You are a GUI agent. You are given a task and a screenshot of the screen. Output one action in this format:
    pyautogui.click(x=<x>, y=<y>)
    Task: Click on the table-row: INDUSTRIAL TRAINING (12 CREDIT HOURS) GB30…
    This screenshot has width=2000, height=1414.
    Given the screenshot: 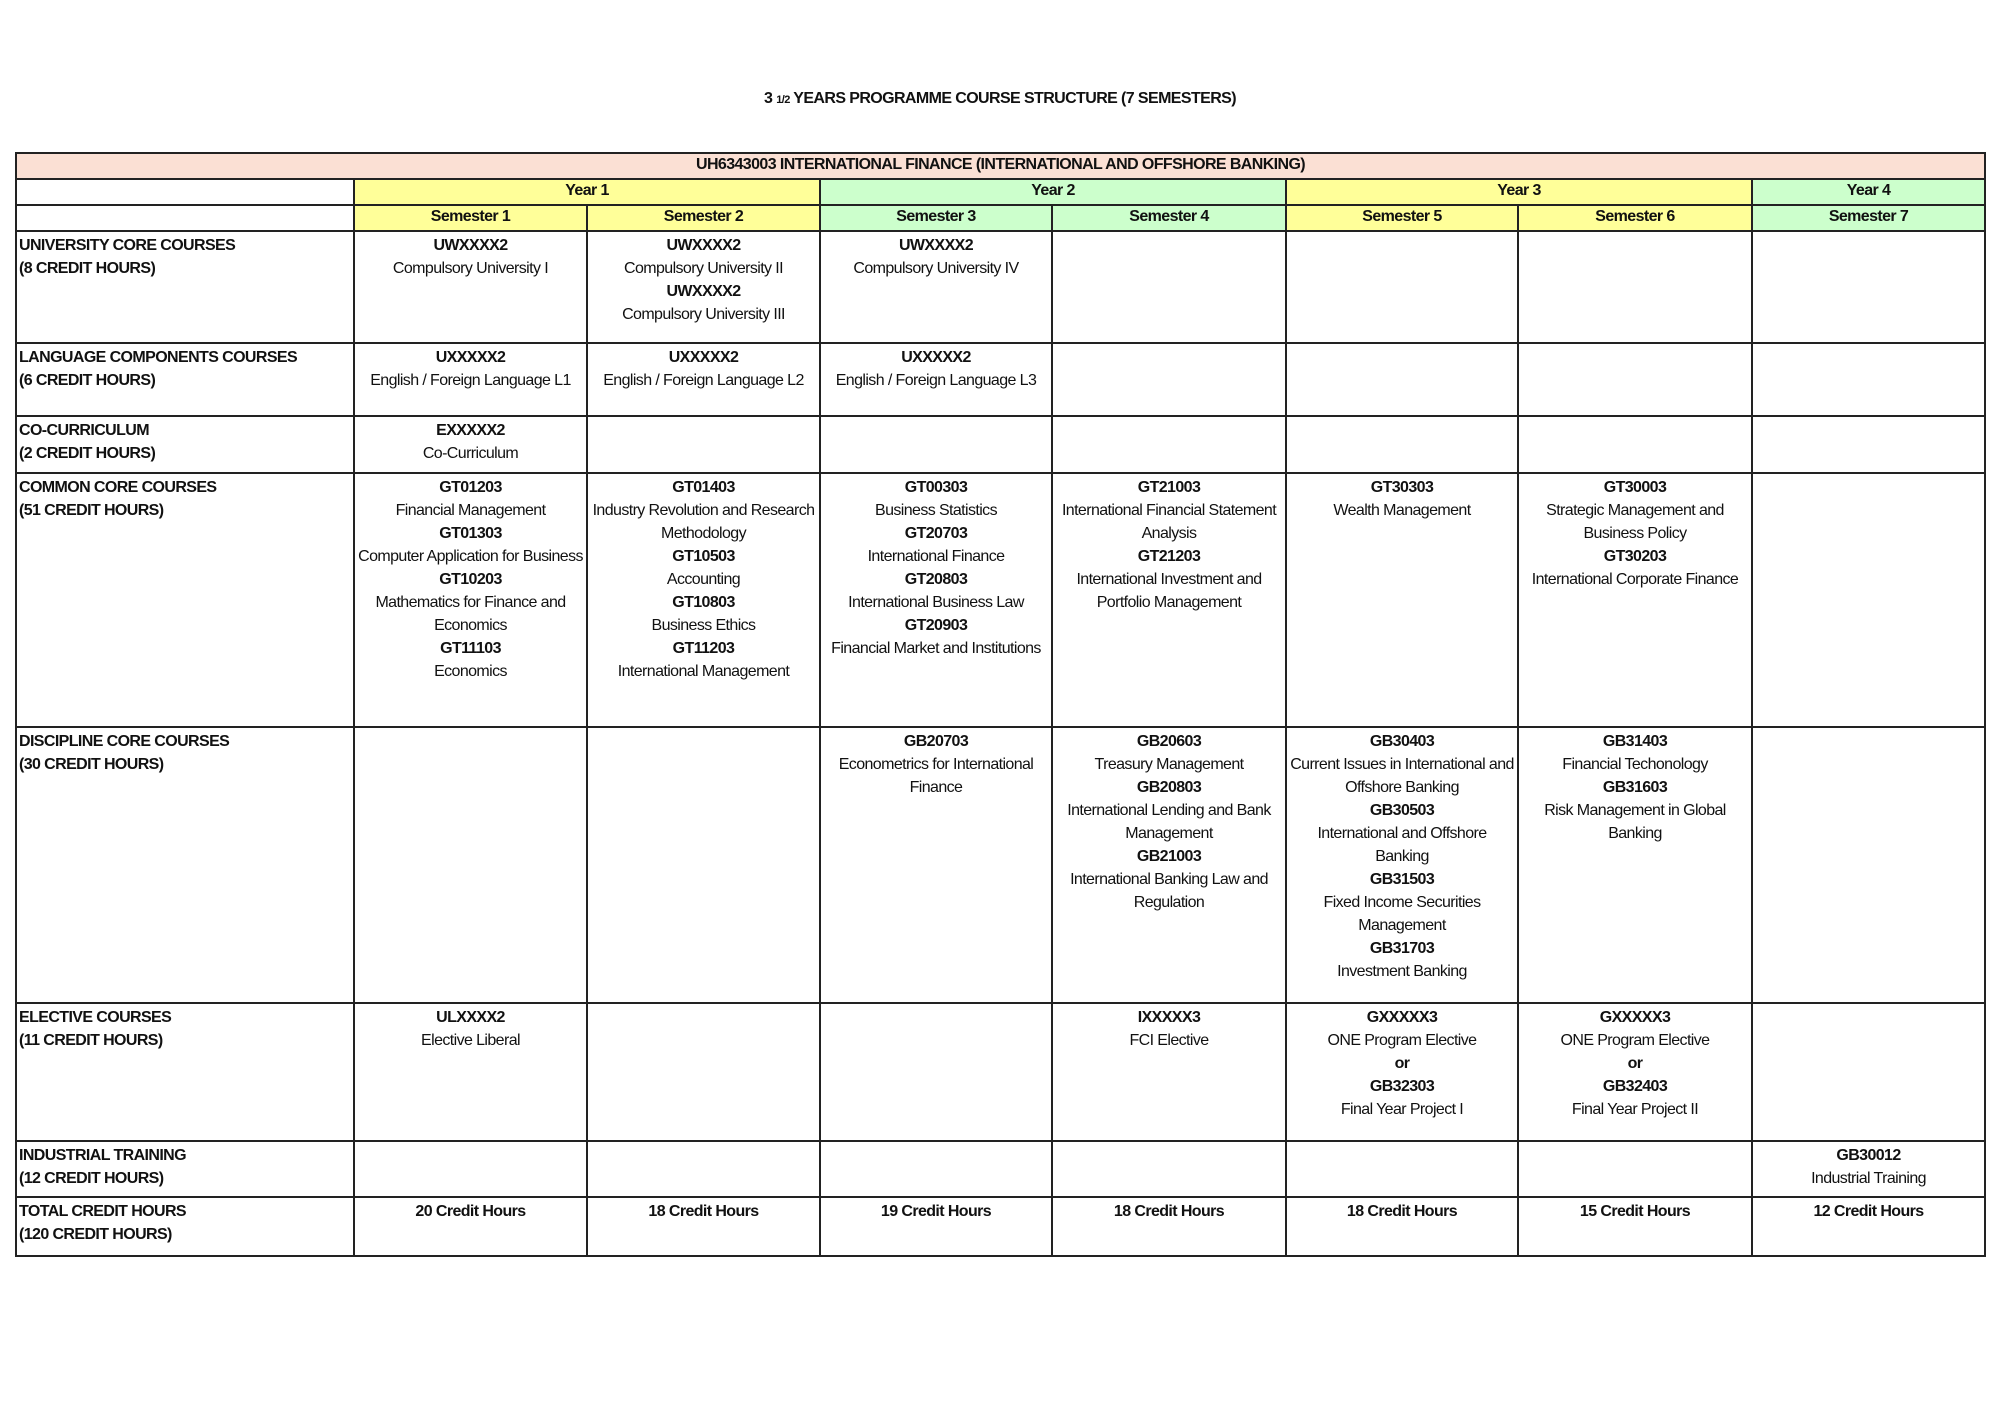 What is the action you would take?
    pyautogui.click(x=1001, y=1169)
    